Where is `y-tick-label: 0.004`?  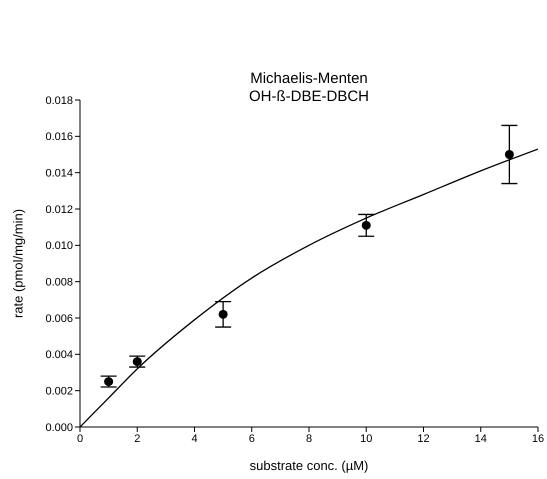
y-tick-label: 0.004 is located at coordinates (59, 355).